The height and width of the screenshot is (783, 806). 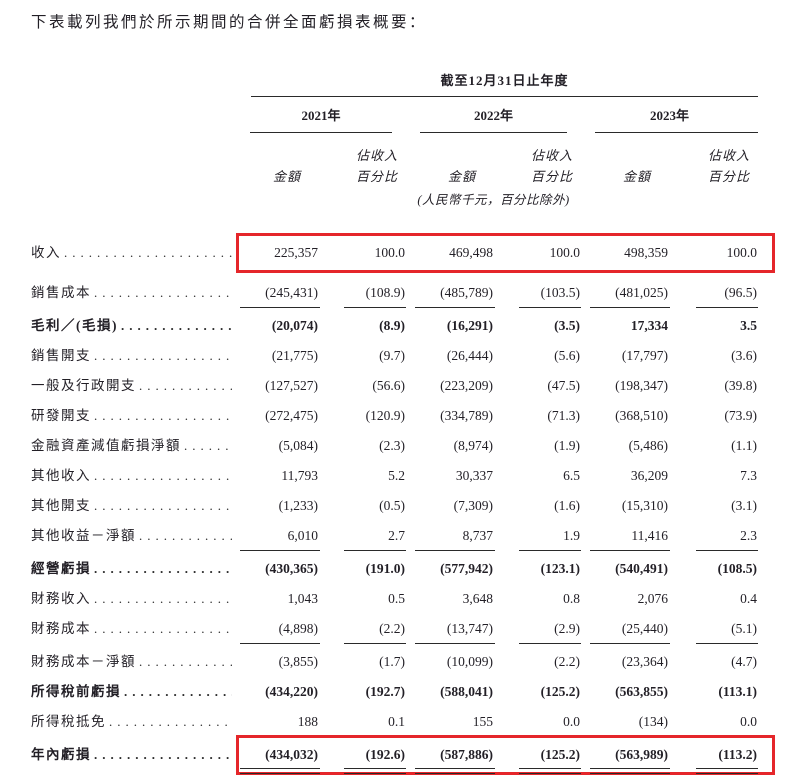 What do you see at coordinates (728, 166) in the screenshot?
I see `col-label-pct-2023: 佔收入 百分比` at bounding box center [728, 166].